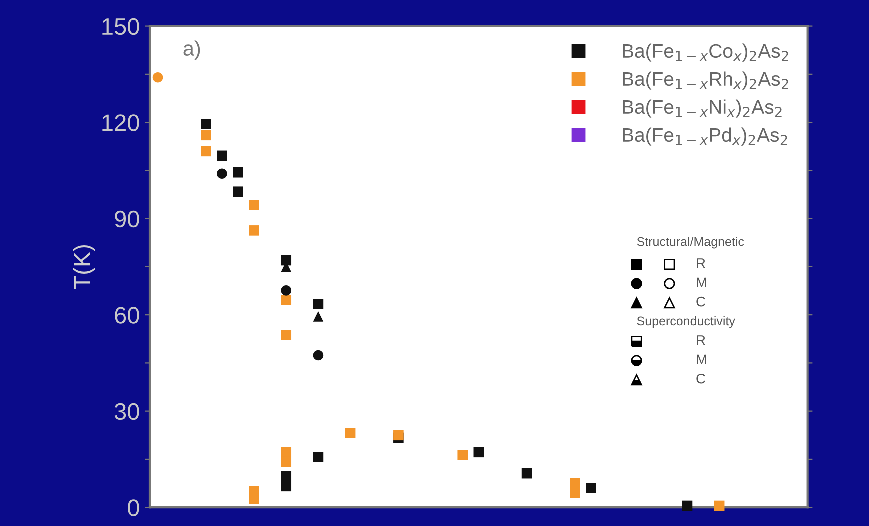 Image resolution: width=869 pixels, height=526 pixels. I want to click on y-tick-label: 60, so click(127, 315).